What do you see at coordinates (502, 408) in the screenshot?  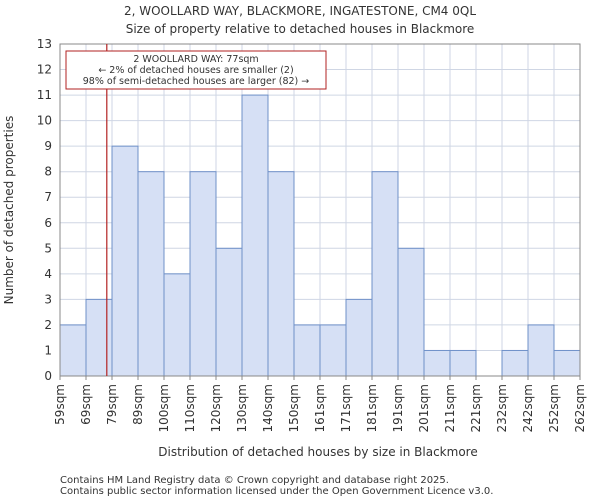 I see `x-tick-label: 232sqm` at bounding box center [502, 408].